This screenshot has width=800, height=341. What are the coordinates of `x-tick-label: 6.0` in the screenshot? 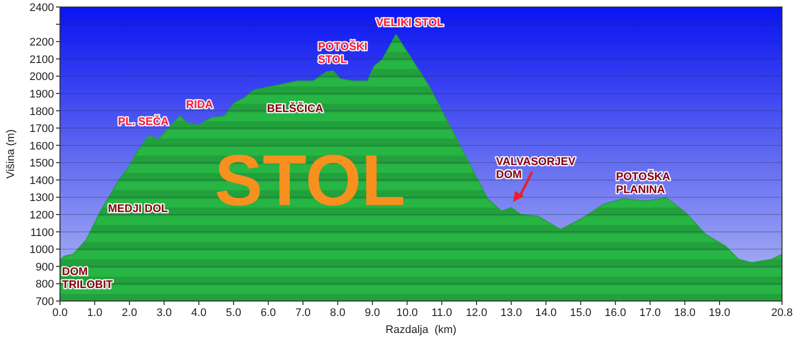 It's located at (268, 313).